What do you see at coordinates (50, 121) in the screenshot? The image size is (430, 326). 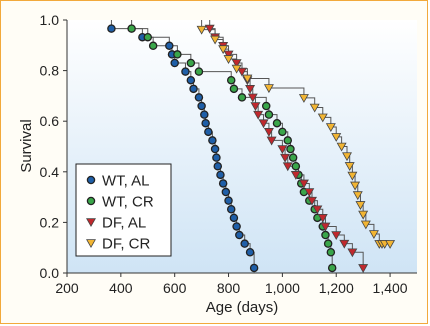 I see `y-tick-label: 0.6` at bounding box center [50, 121].